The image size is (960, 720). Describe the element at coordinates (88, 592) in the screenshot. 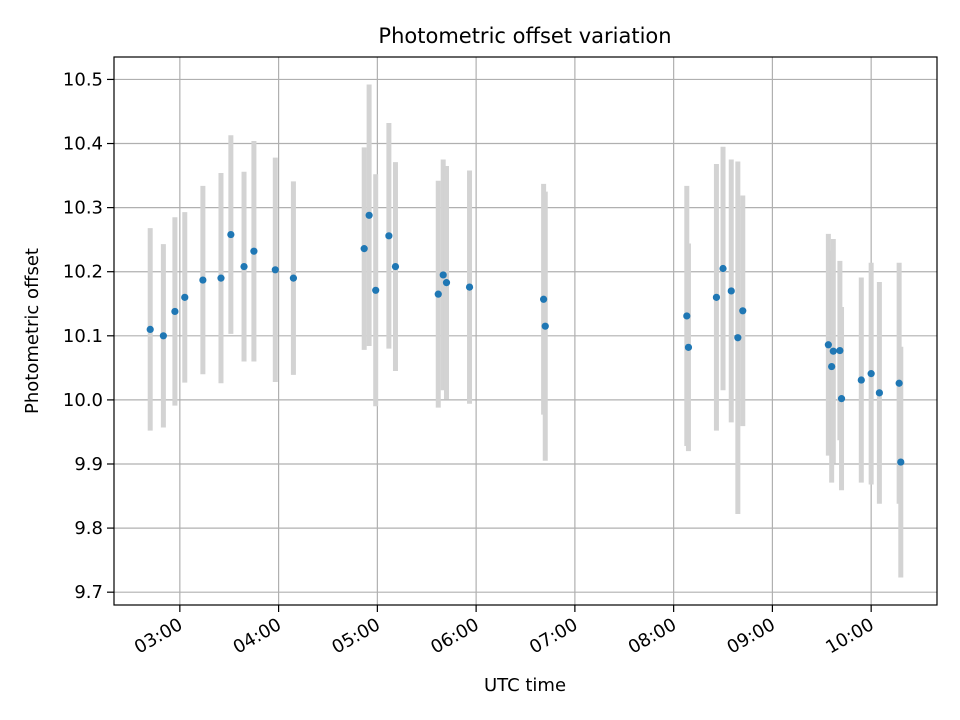

I see `y-tick-label: 9.7` at that location.